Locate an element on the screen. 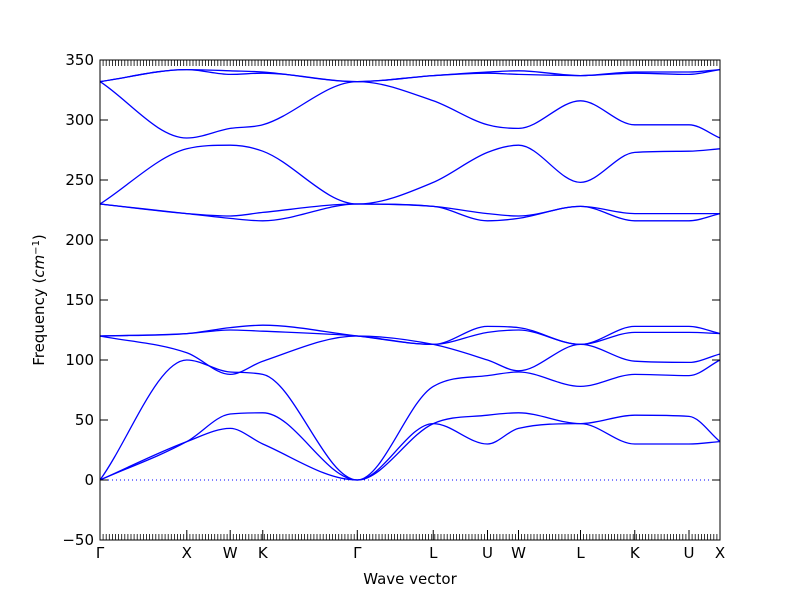  y-tick-labels: −50 0 50 100 150 200 250 300 350 is located at coordinates (78, 300).